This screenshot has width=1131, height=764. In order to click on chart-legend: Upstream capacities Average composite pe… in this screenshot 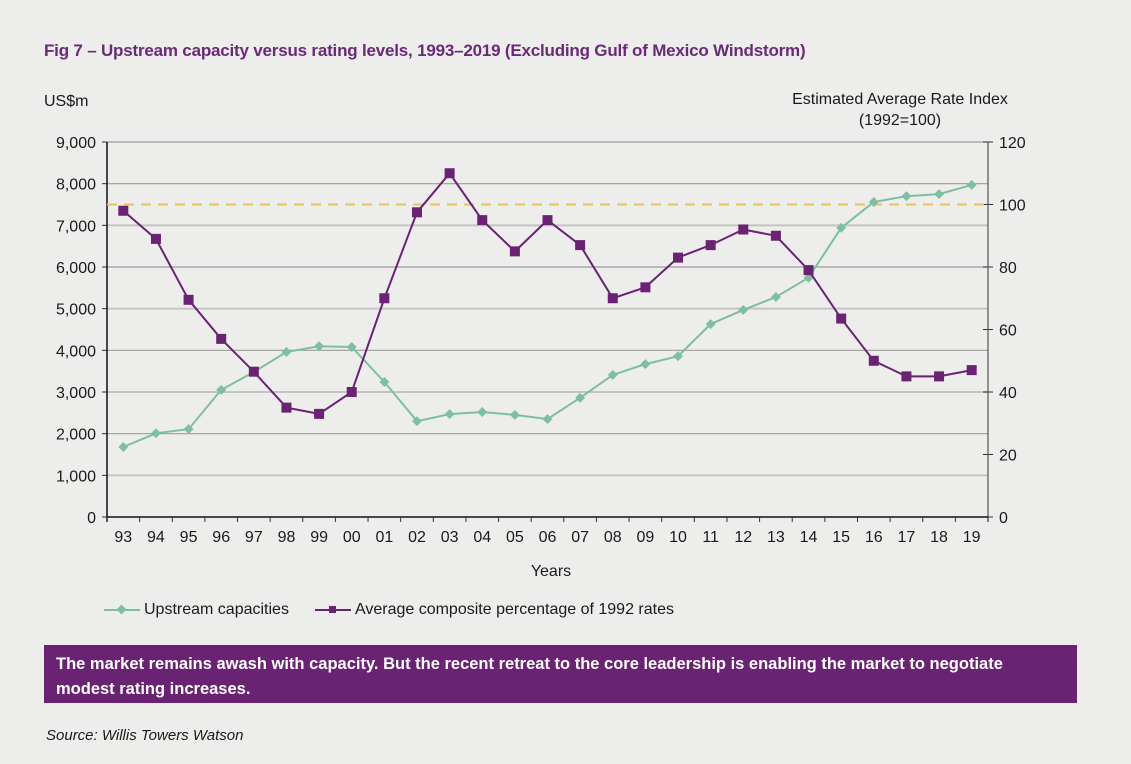, I will do `click(402, 610)`.